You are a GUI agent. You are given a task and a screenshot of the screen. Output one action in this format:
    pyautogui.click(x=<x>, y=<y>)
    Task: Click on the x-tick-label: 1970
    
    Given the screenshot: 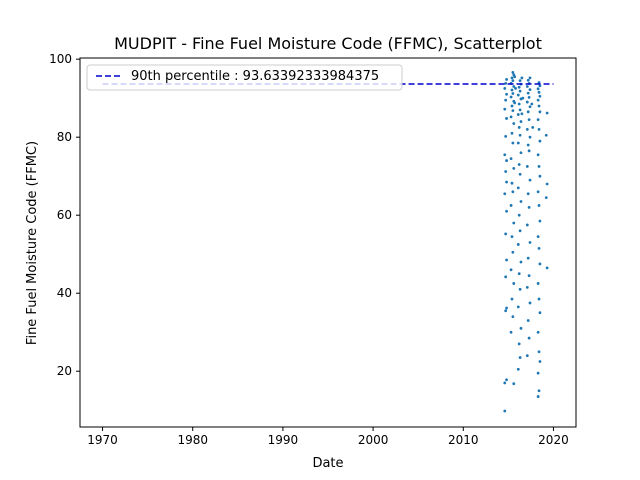 What is the action you would take?
    pyautogui.click(x=102, y=440)
    